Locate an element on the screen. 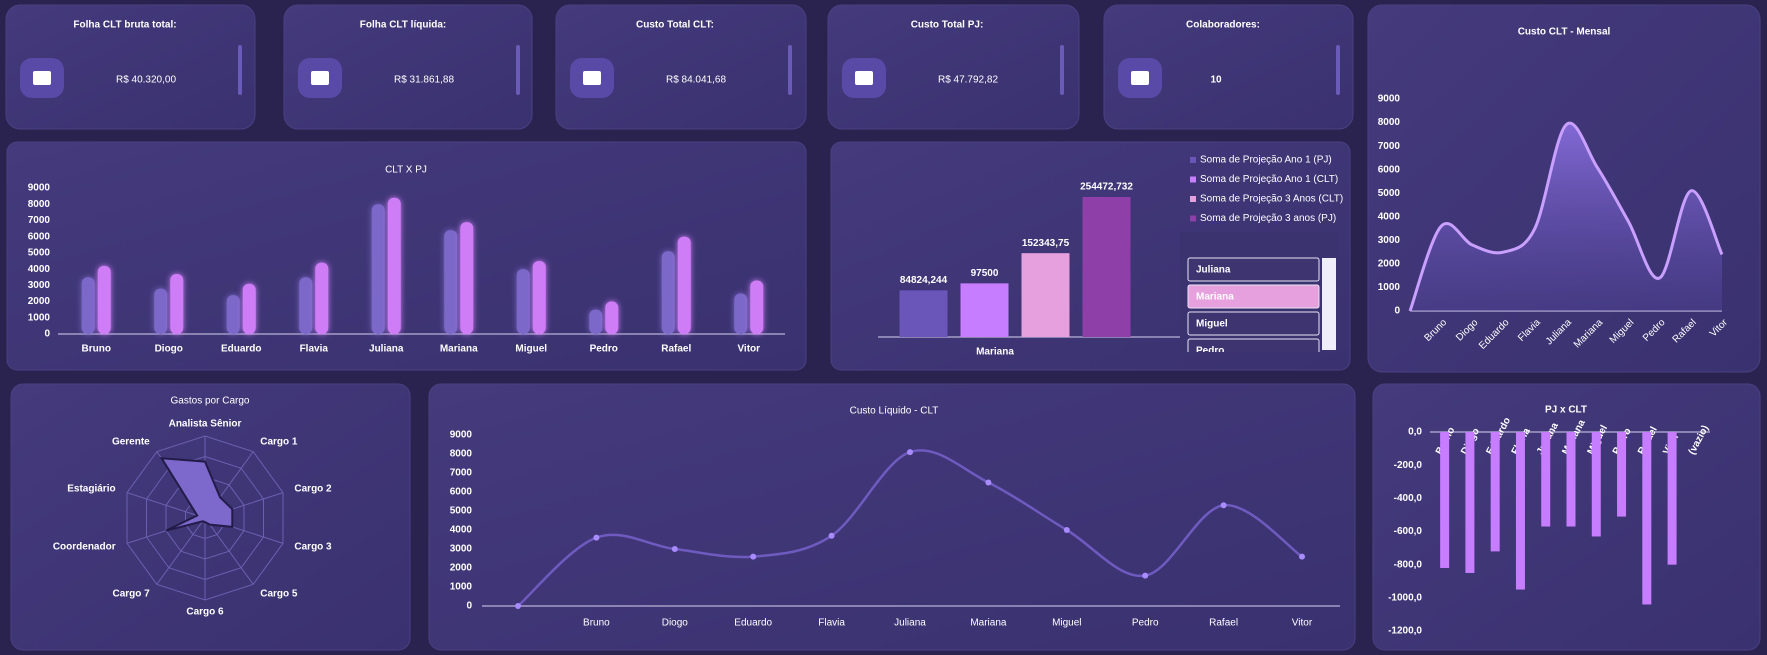  category-label: Cargo 6 is located at coordinates (205, 612).